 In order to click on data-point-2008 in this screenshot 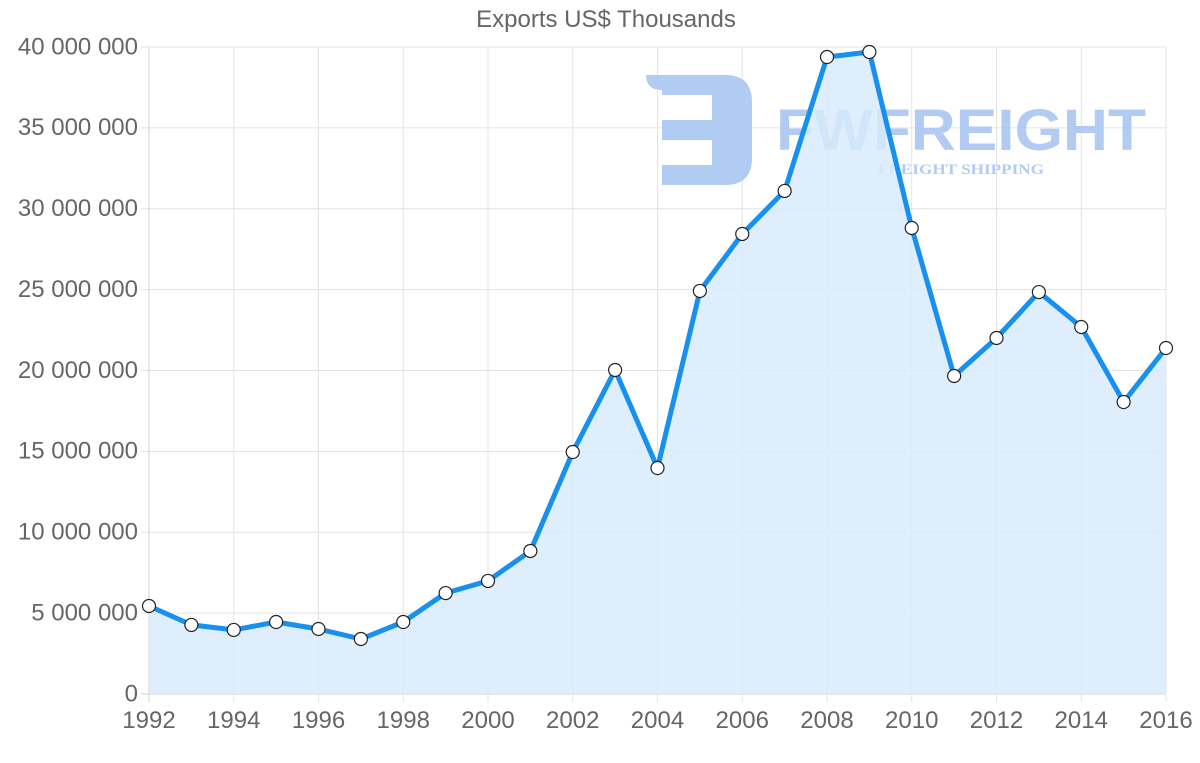, I will do `click(827, 57)`.